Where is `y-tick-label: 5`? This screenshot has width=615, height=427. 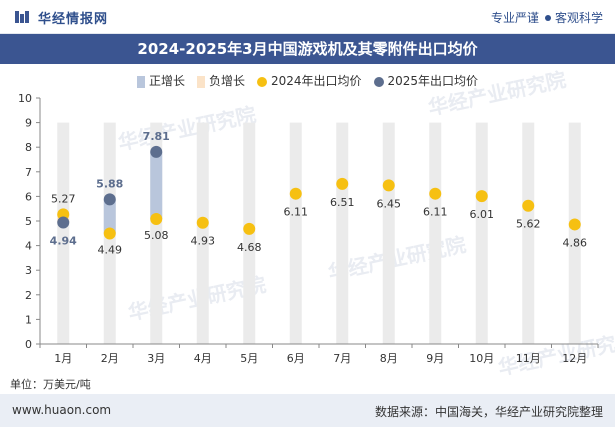 y-tick-label: 5 is located at coordinates (28, 221).